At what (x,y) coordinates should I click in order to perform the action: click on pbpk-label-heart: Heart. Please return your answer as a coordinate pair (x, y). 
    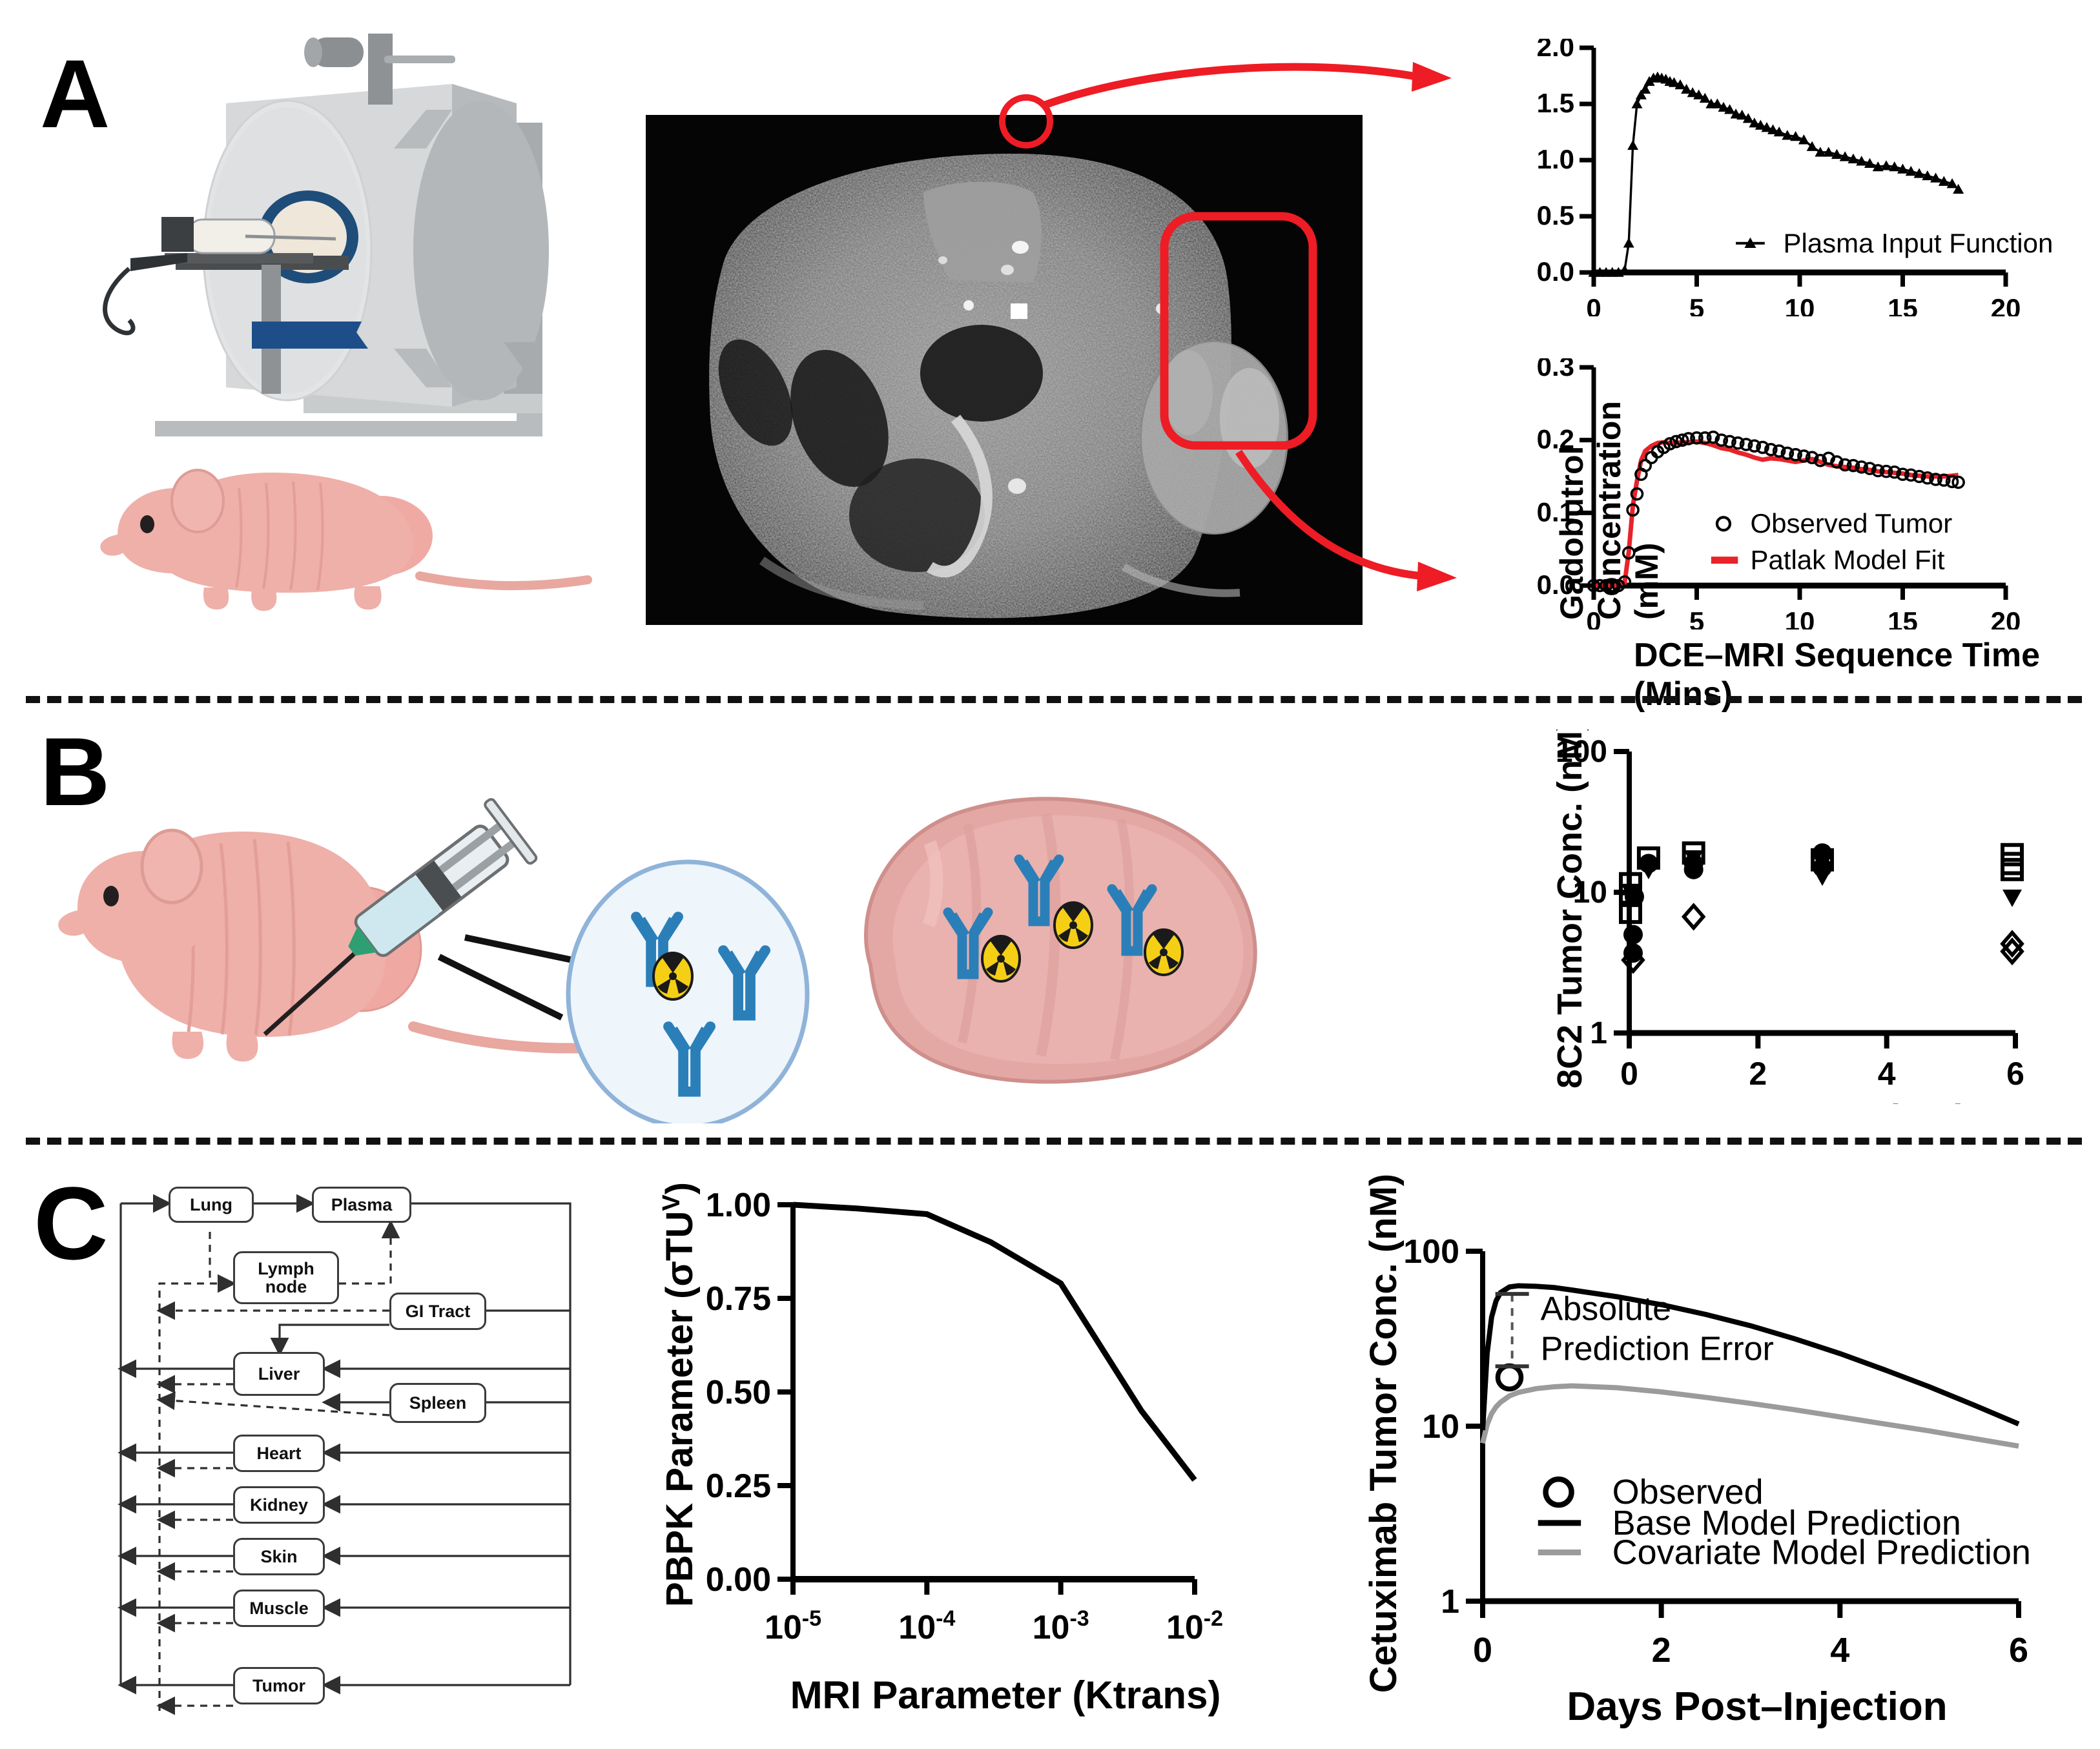
    Looking at the image, I should click on (279, 1453).